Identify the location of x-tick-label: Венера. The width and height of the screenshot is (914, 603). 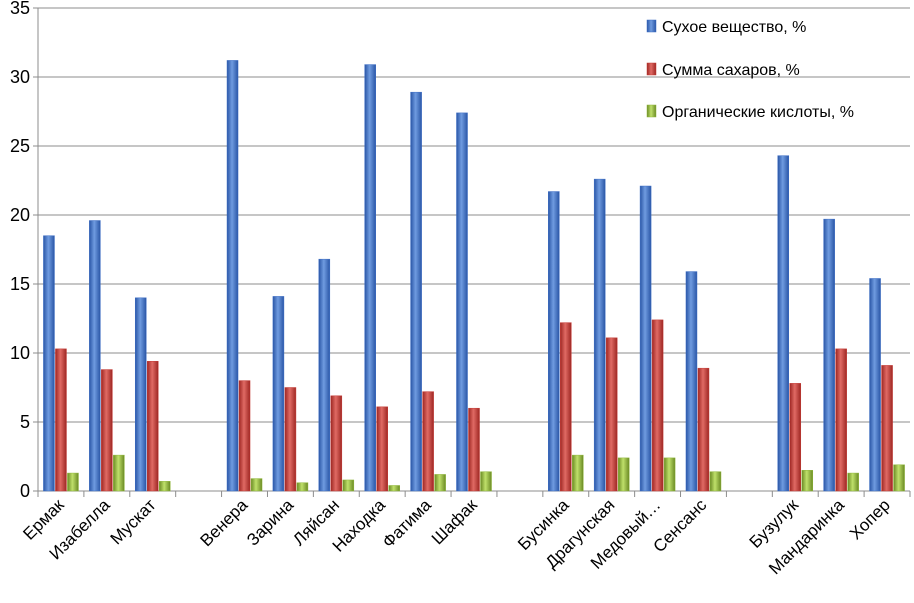
(224, 522).